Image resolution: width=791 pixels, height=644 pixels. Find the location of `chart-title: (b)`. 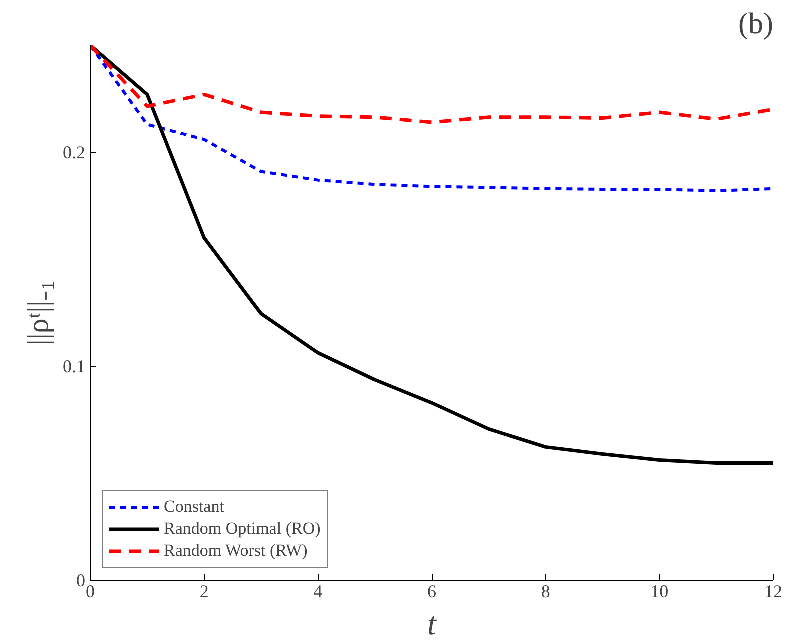

chart-title: (b) is located at coordinates (756, 24).